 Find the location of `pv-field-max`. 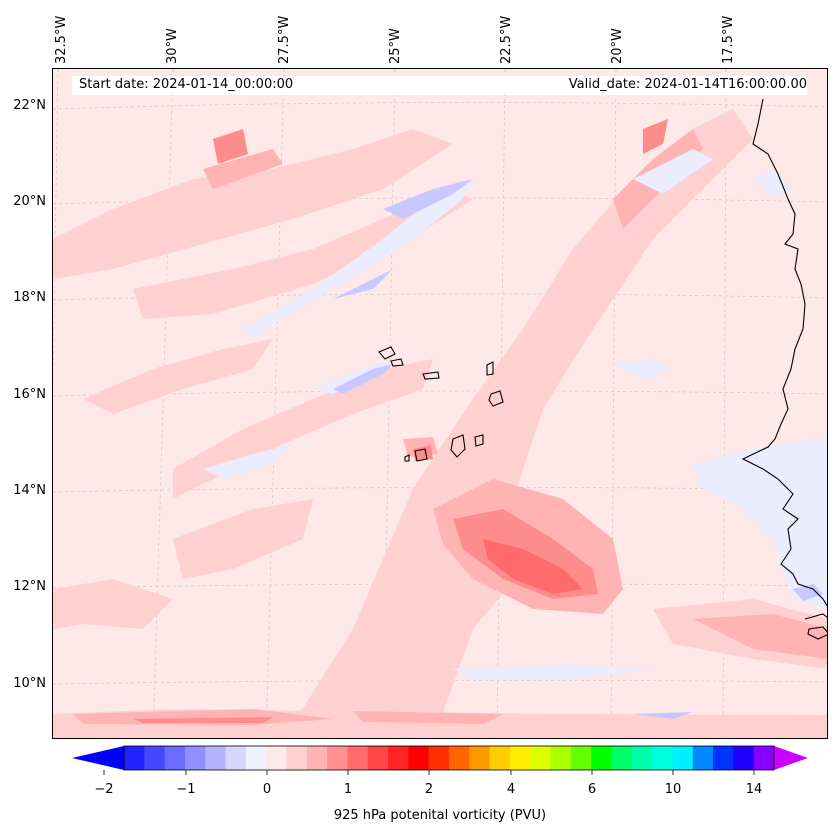

pv-field-max is located at coordinates (533, 566).